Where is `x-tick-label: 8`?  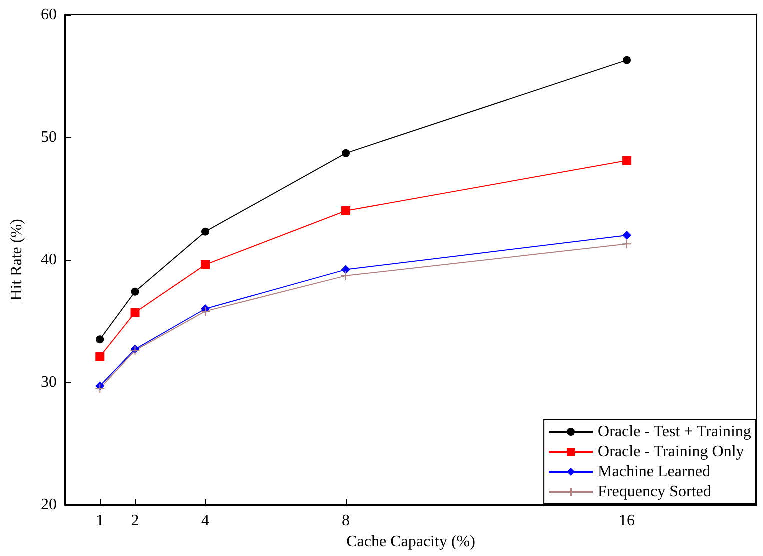 x-tick-label: 8 is located at coordinates (346, 521).